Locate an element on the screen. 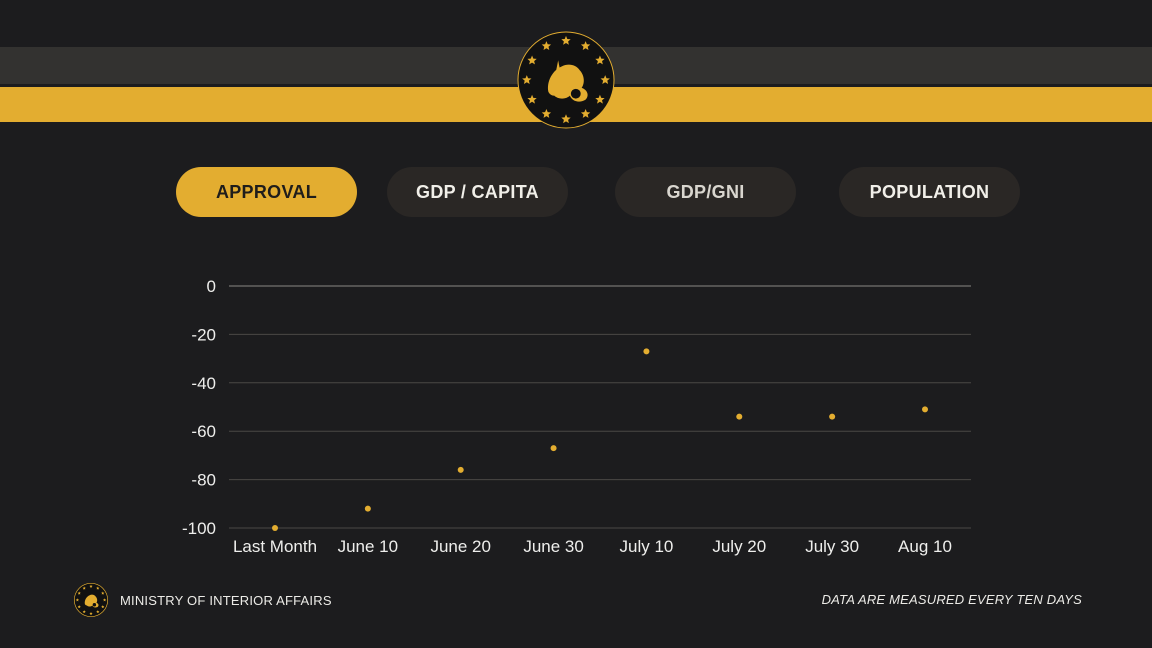  y-tick-label: -60 is located at coordinates (203, 431).